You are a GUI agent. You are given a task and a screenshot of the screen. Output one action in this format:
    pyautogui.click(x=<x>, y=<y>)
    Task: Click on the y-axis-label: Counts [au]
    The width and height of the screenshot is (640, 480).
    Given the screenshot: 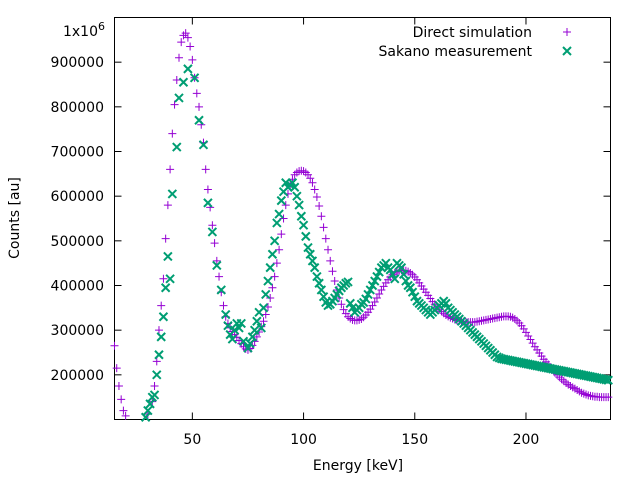 What is the action you would take?
    pyautogui.click(x=15, y=218)
    